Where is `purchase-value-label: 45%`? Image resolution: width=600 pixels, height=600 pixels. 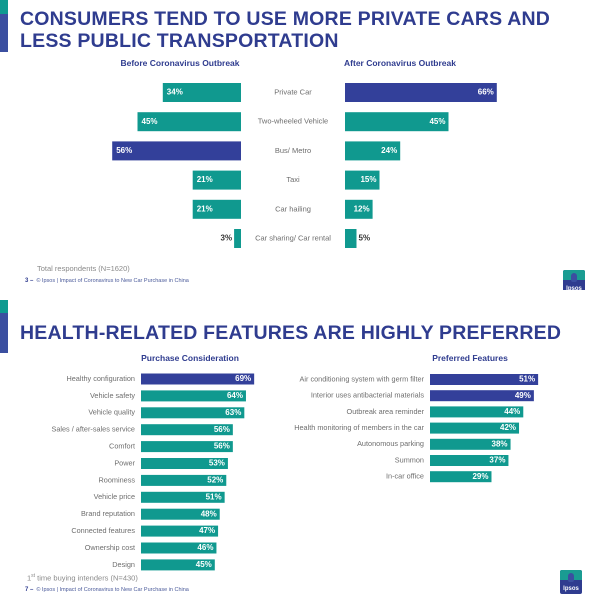 purchase-value-label: 45% is located at coordinates (204, 564).